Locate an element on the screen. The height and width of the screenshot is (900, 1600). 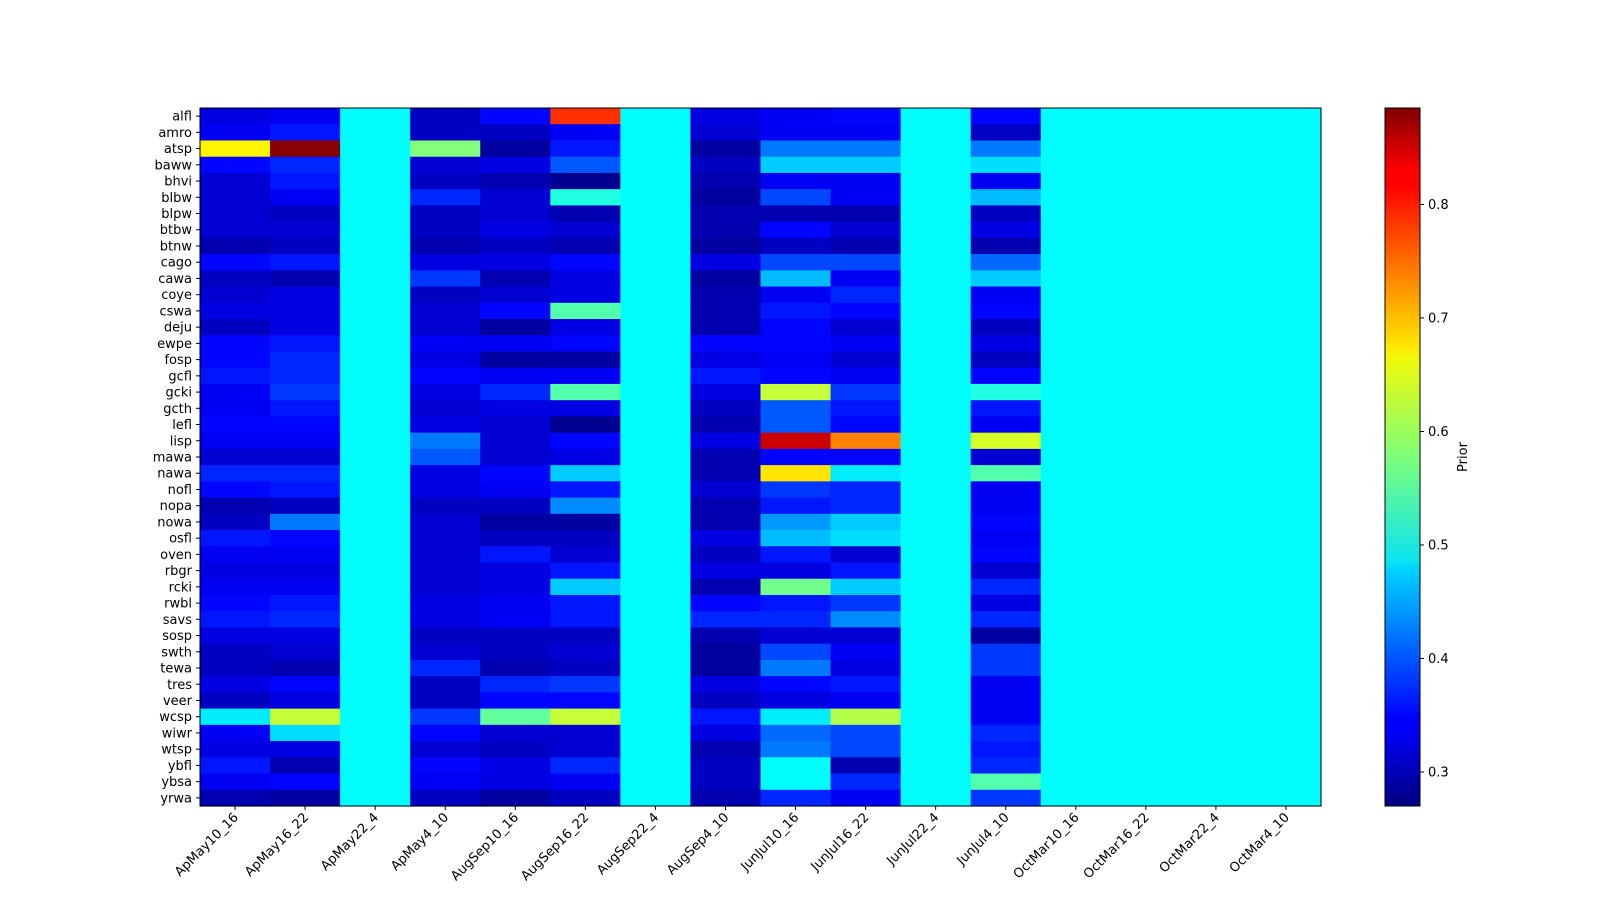
y-tick-label-mawa: mawa is located at coordinates (172, 458).